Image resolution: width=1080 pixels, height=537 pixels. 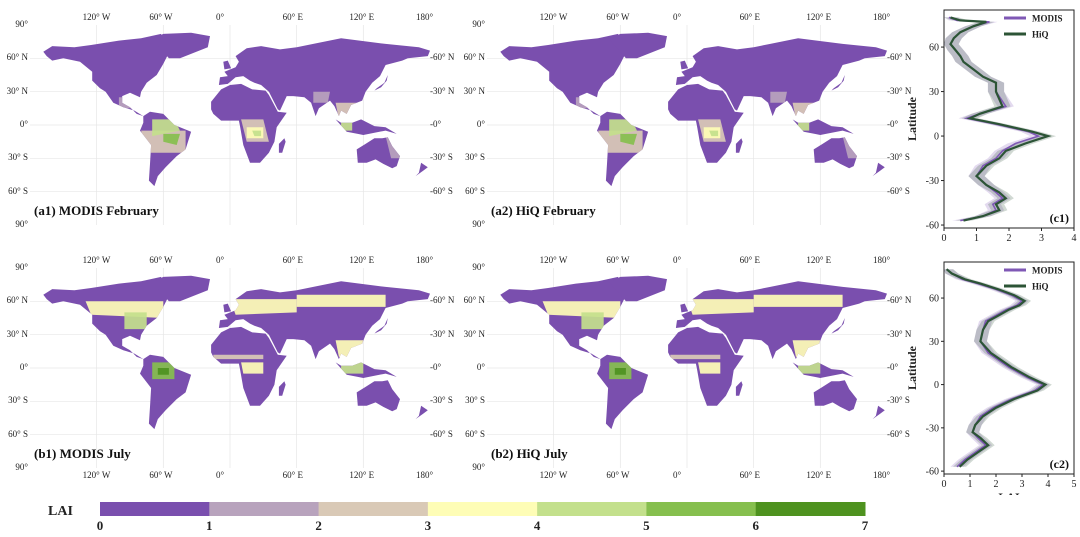 I want to click on colorbar-tick-label: 6, so click(x=755, y=525).